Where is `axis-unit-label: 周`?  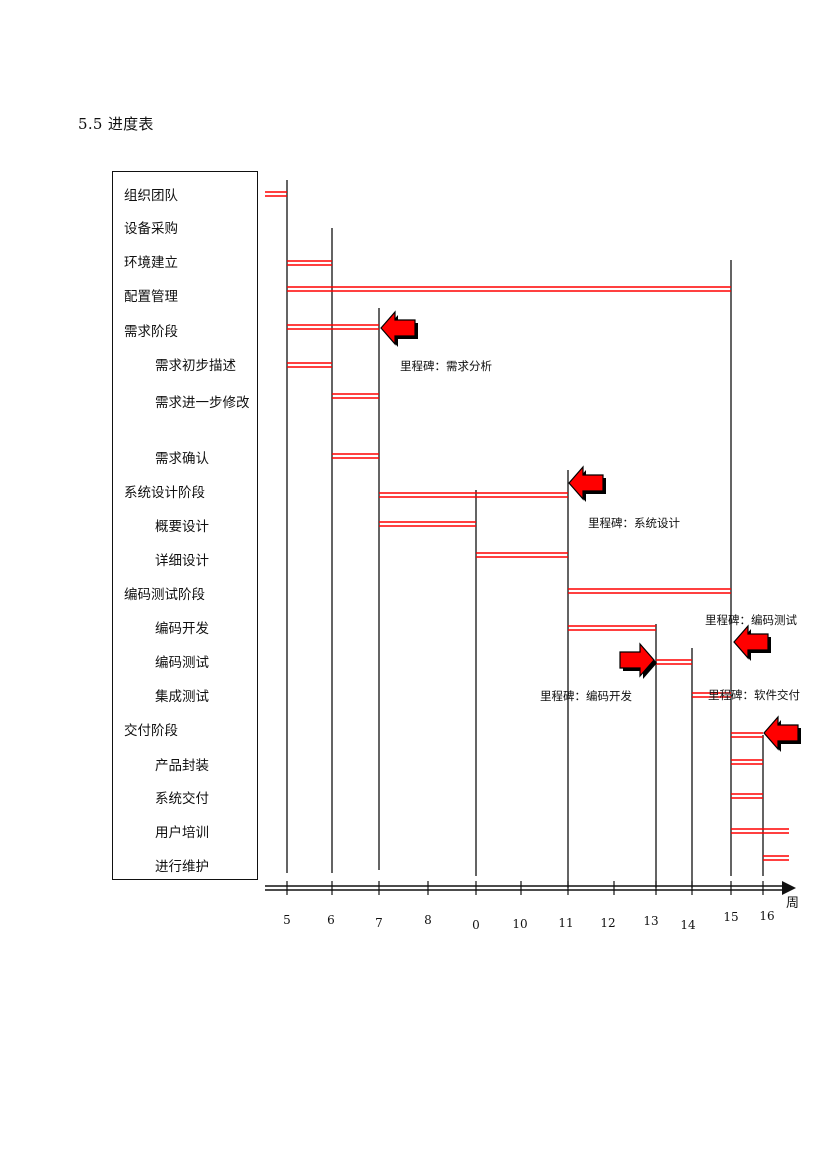
axis-unit-label: 周 is located at coordinates (793, 903).